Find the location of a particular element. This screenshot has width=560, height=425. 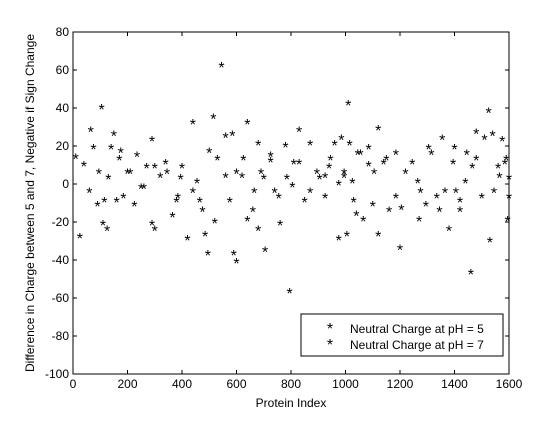

x-tick-label: 0 is located at coordinates (73, 384).